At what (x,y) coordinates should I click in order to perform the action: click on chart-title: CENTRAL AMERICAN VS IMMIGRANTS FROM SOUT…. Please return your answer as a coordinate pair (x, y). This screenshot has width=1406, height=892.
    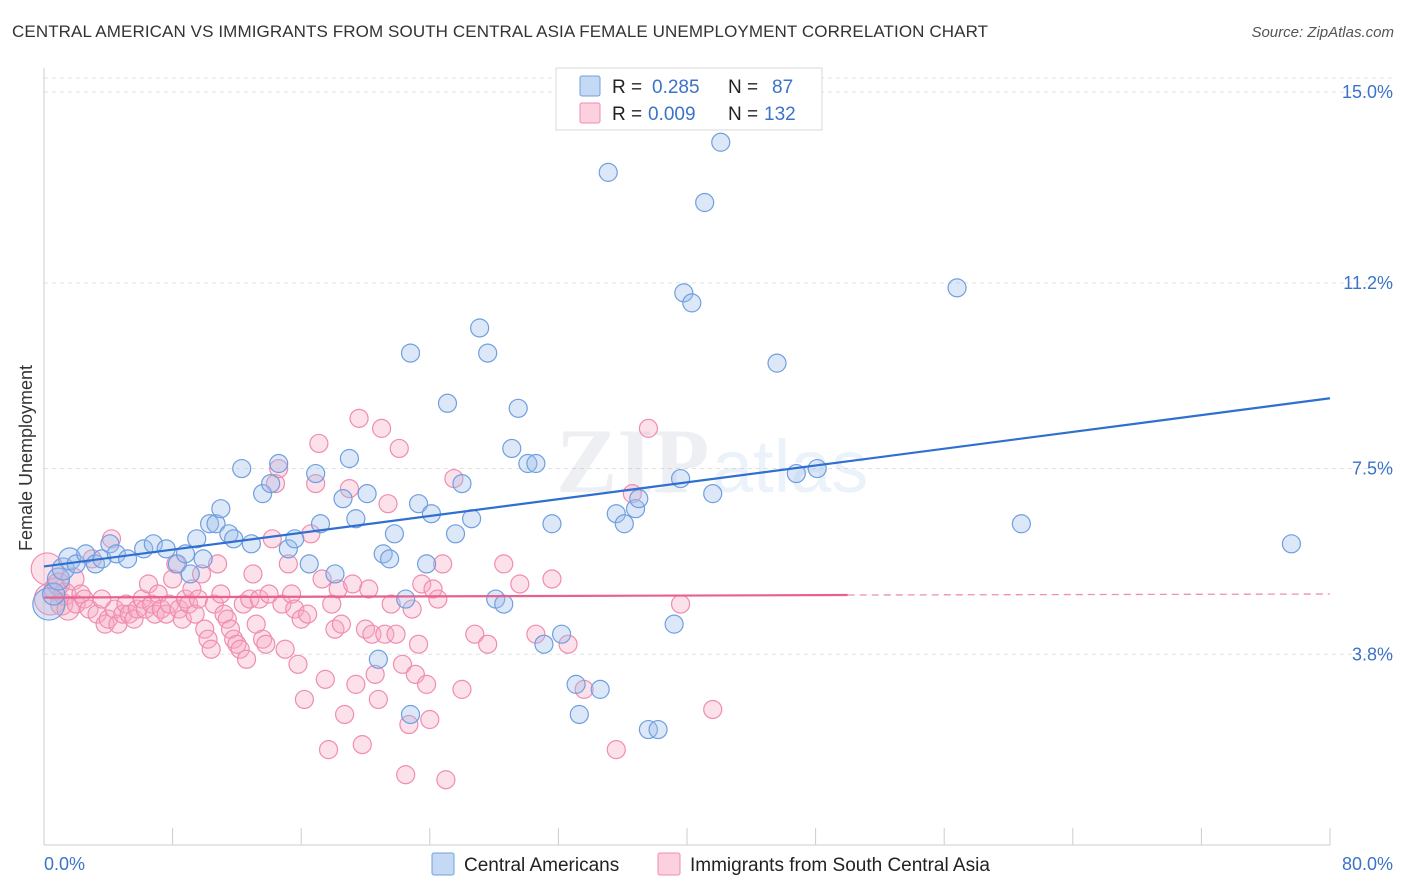
    Looking at the image, I should click on (500, 31).